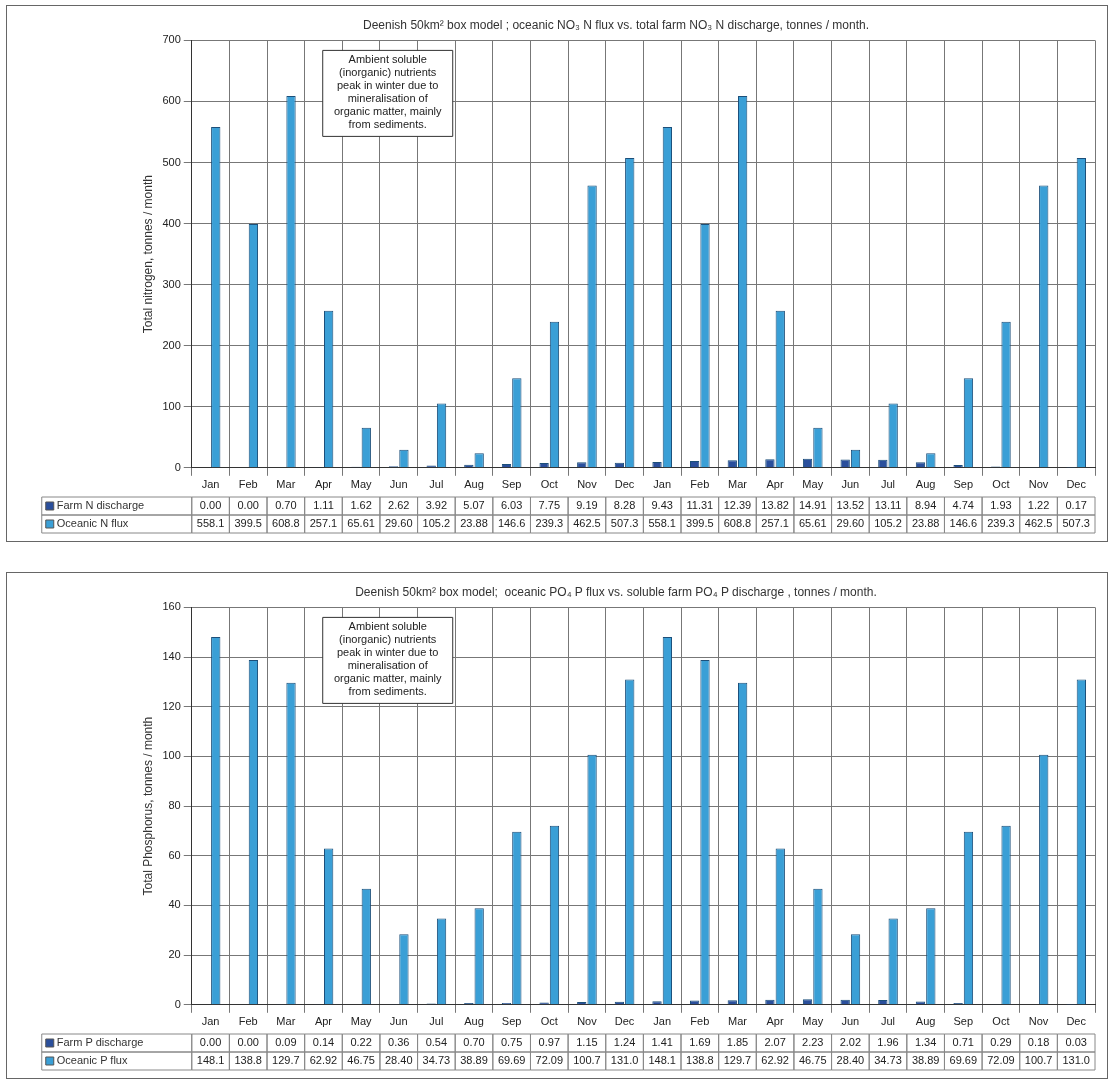 The height and width of the screenshot is (1088, 1113). What do you see at coordinates (963, 505) in the screenshot?
I see `data-label: 4.74` at bounding box center [963, 505].